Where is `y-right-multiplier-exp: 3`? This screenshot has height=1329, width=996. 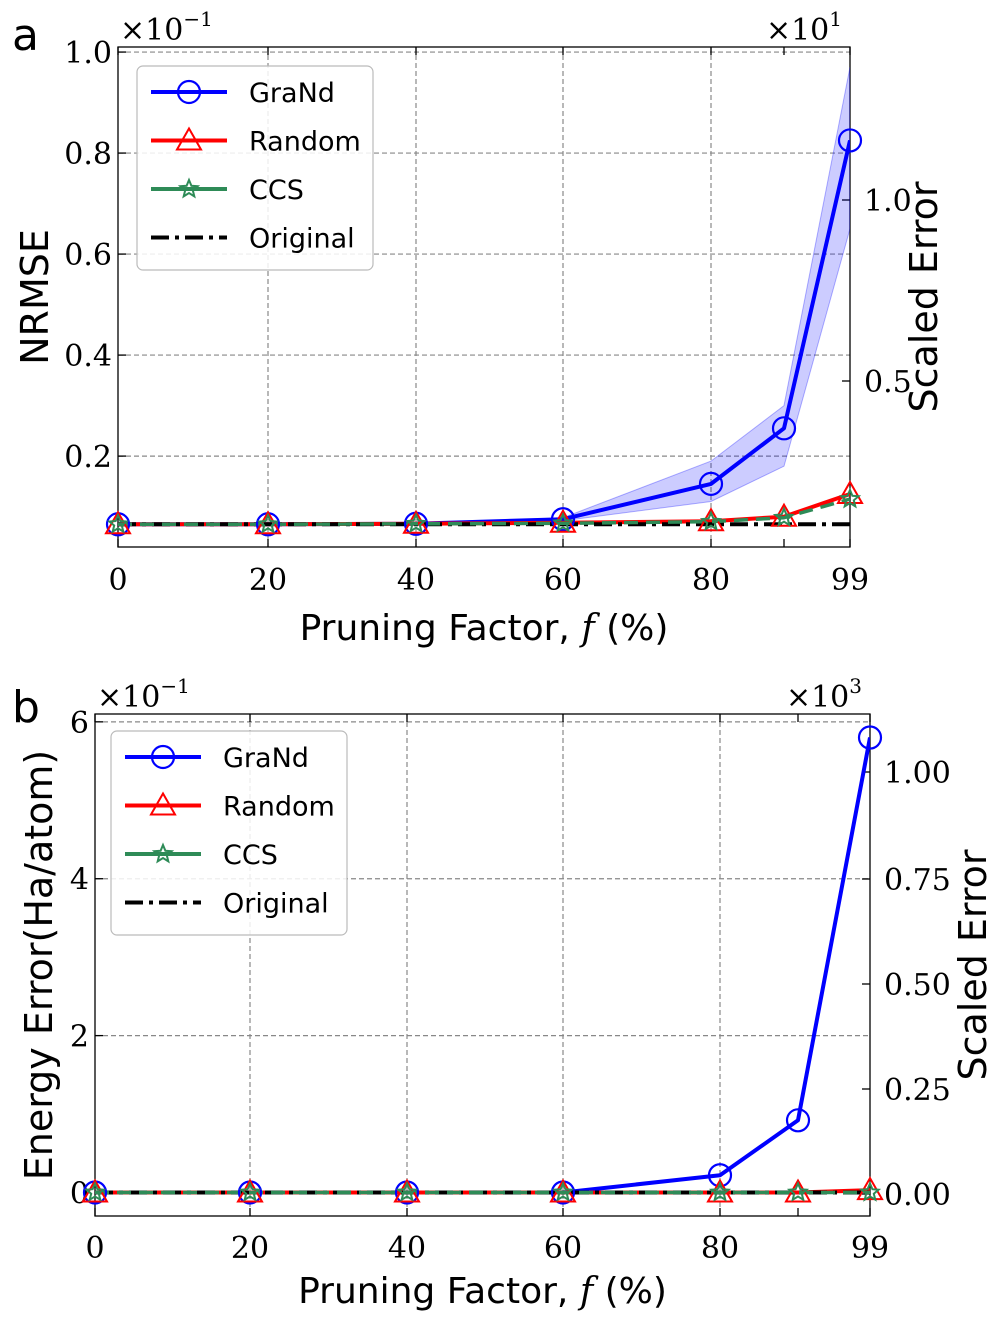
y-right-multiplier-exp: 3 is located at coordinates (855, 686).